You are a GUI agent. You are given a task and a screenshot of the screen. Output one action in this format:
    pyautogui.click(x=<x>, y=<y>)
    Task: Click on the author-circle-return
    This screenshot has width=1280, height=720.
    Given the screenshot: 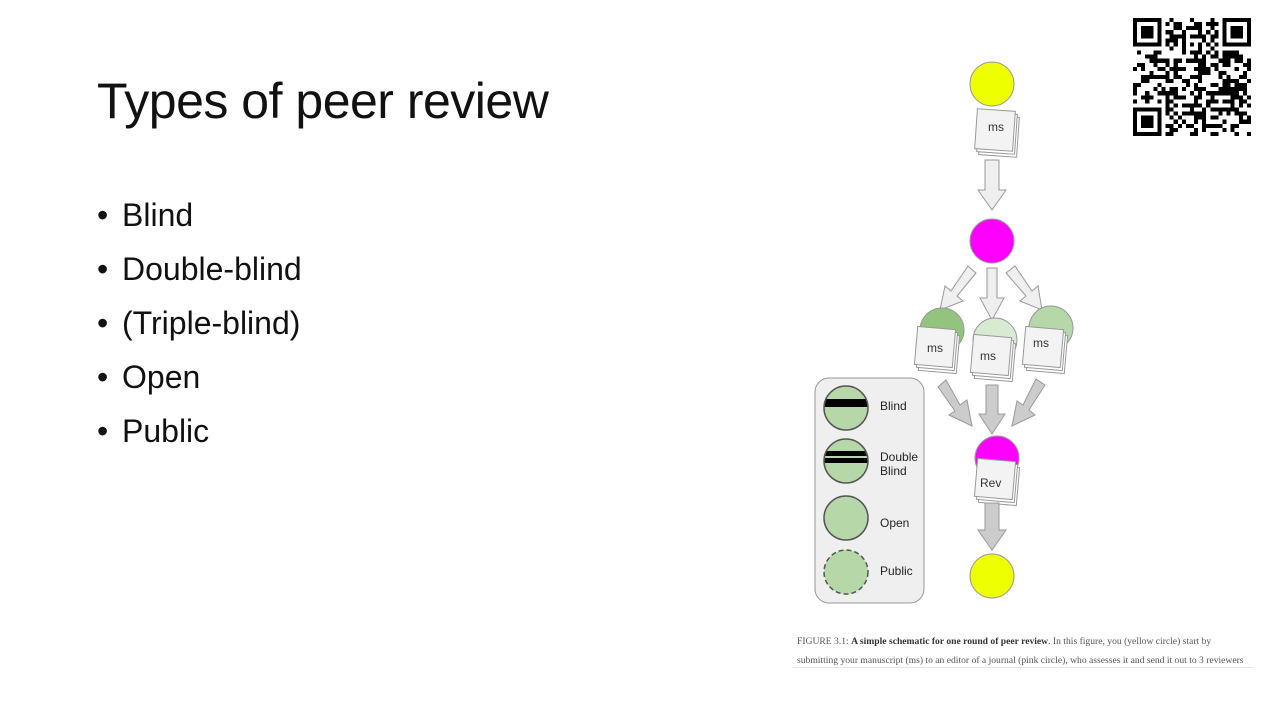 What is the action you would take?
    pyautogui.click(x=992, y=576)
    